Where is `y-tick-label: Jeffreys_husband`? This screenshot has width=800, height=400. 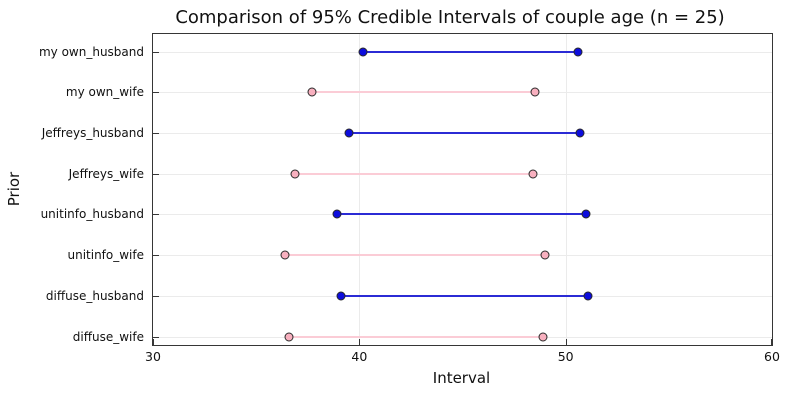
y-tick-label: Jeffreys_husband is located at coordinates (92, 132).